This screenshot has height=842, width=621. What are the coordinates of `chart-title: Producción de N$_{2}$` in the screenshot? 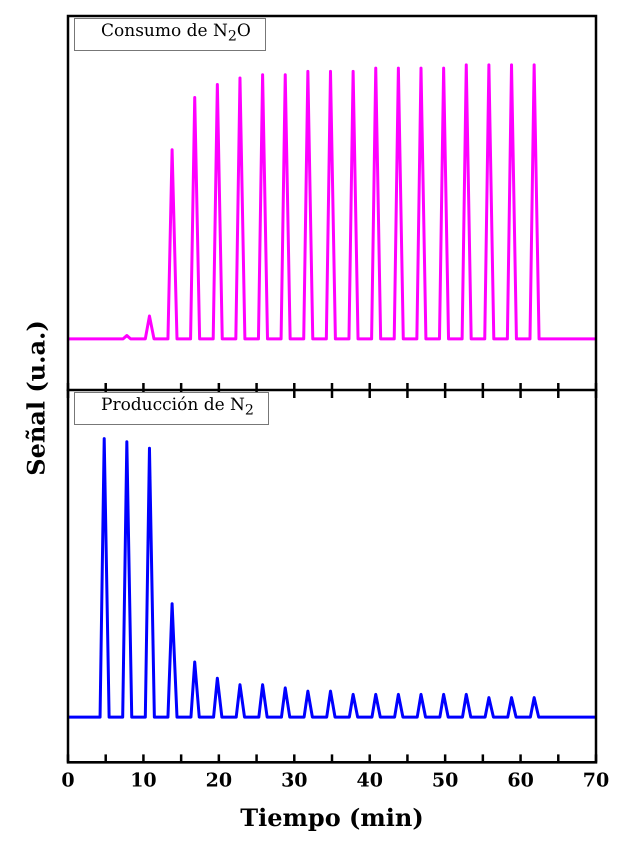 It's located at (171, 409).